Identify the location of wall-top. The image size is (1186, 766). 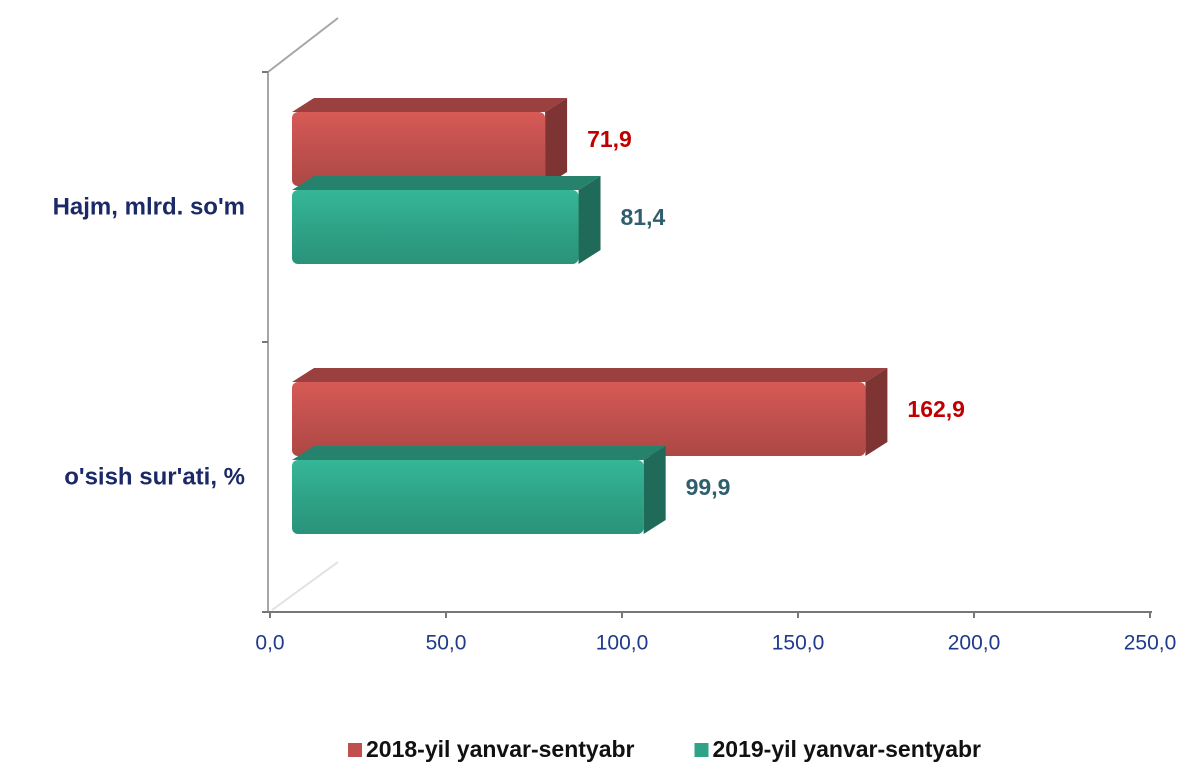
(303, 45).